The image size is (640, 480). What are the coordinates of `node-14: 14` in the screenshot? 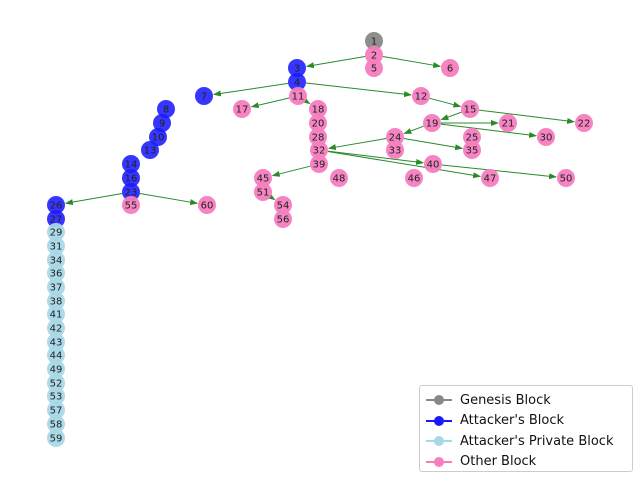 It's located at (131, 164).